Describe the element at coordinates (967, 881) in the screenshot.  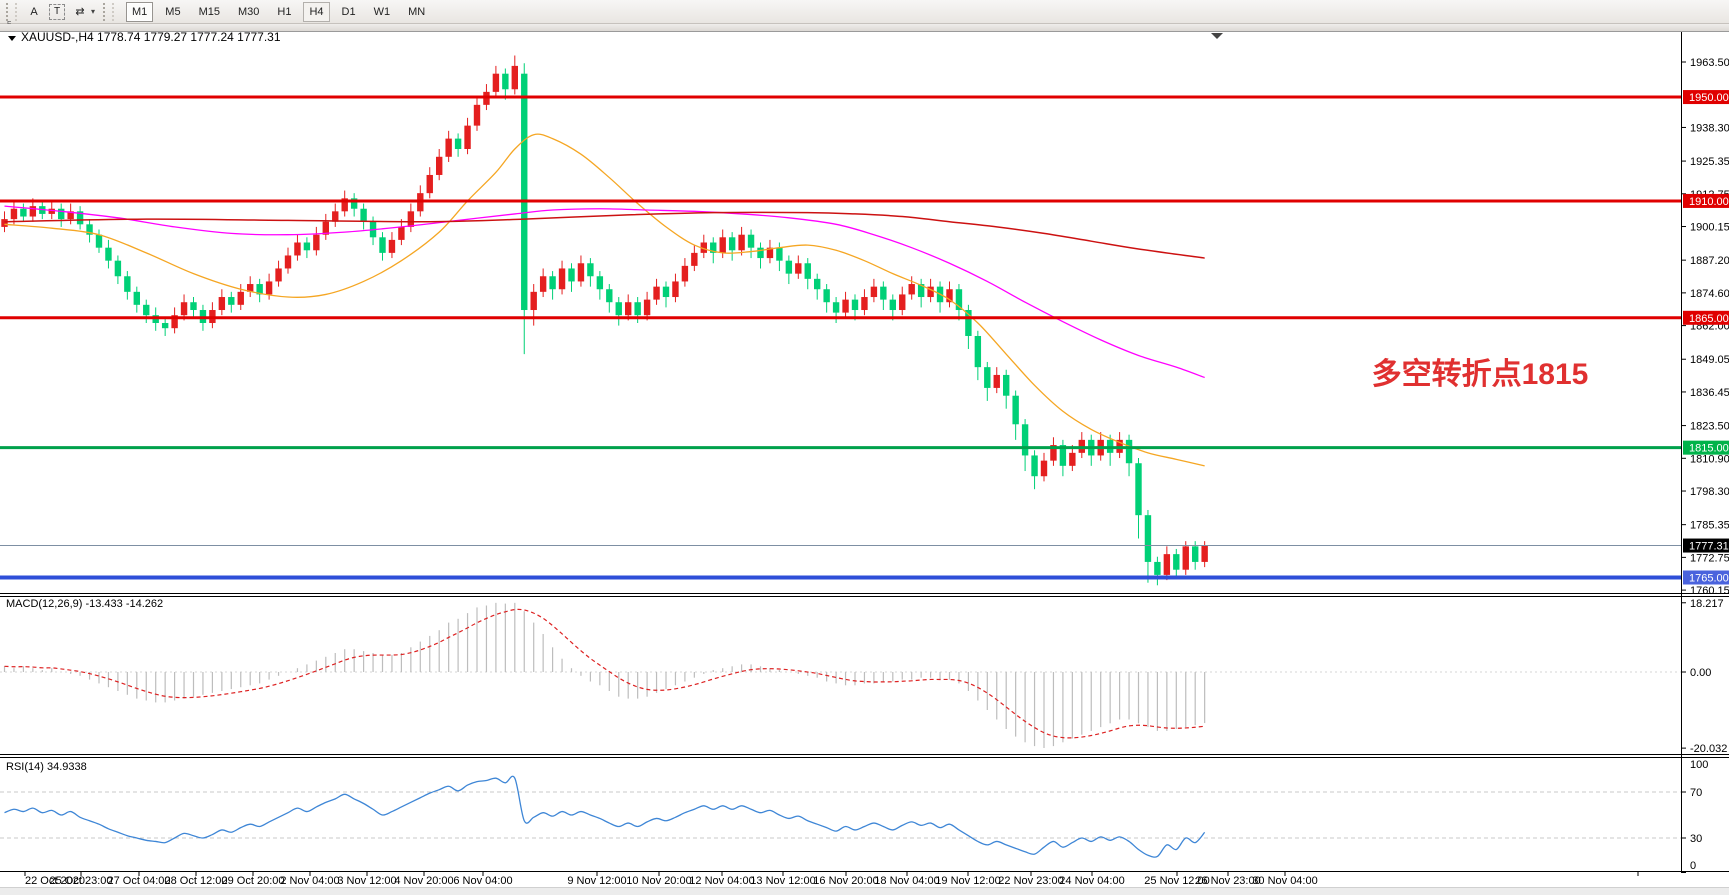
I see `time-tick-label: 19 Nov 12:00` at that location.